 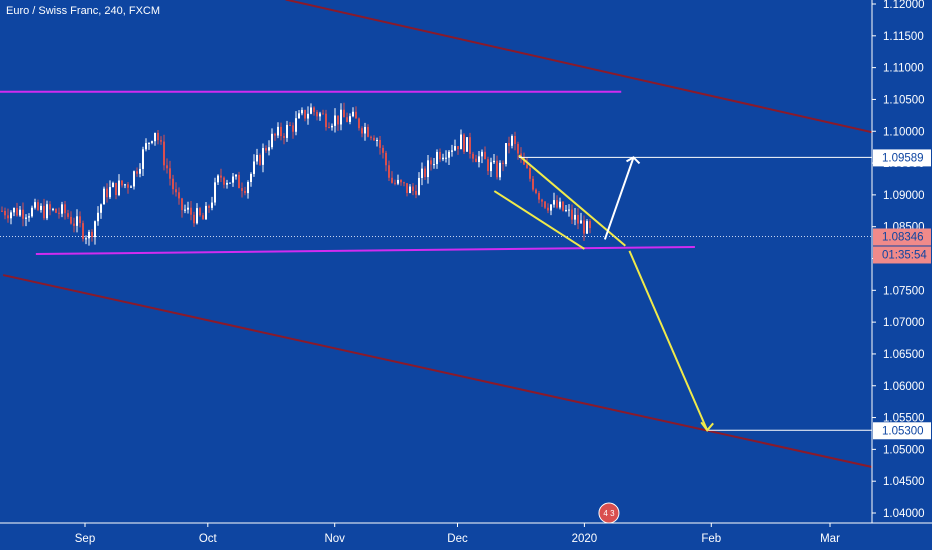 I want to click on support-line, so click(x=365, y=251).